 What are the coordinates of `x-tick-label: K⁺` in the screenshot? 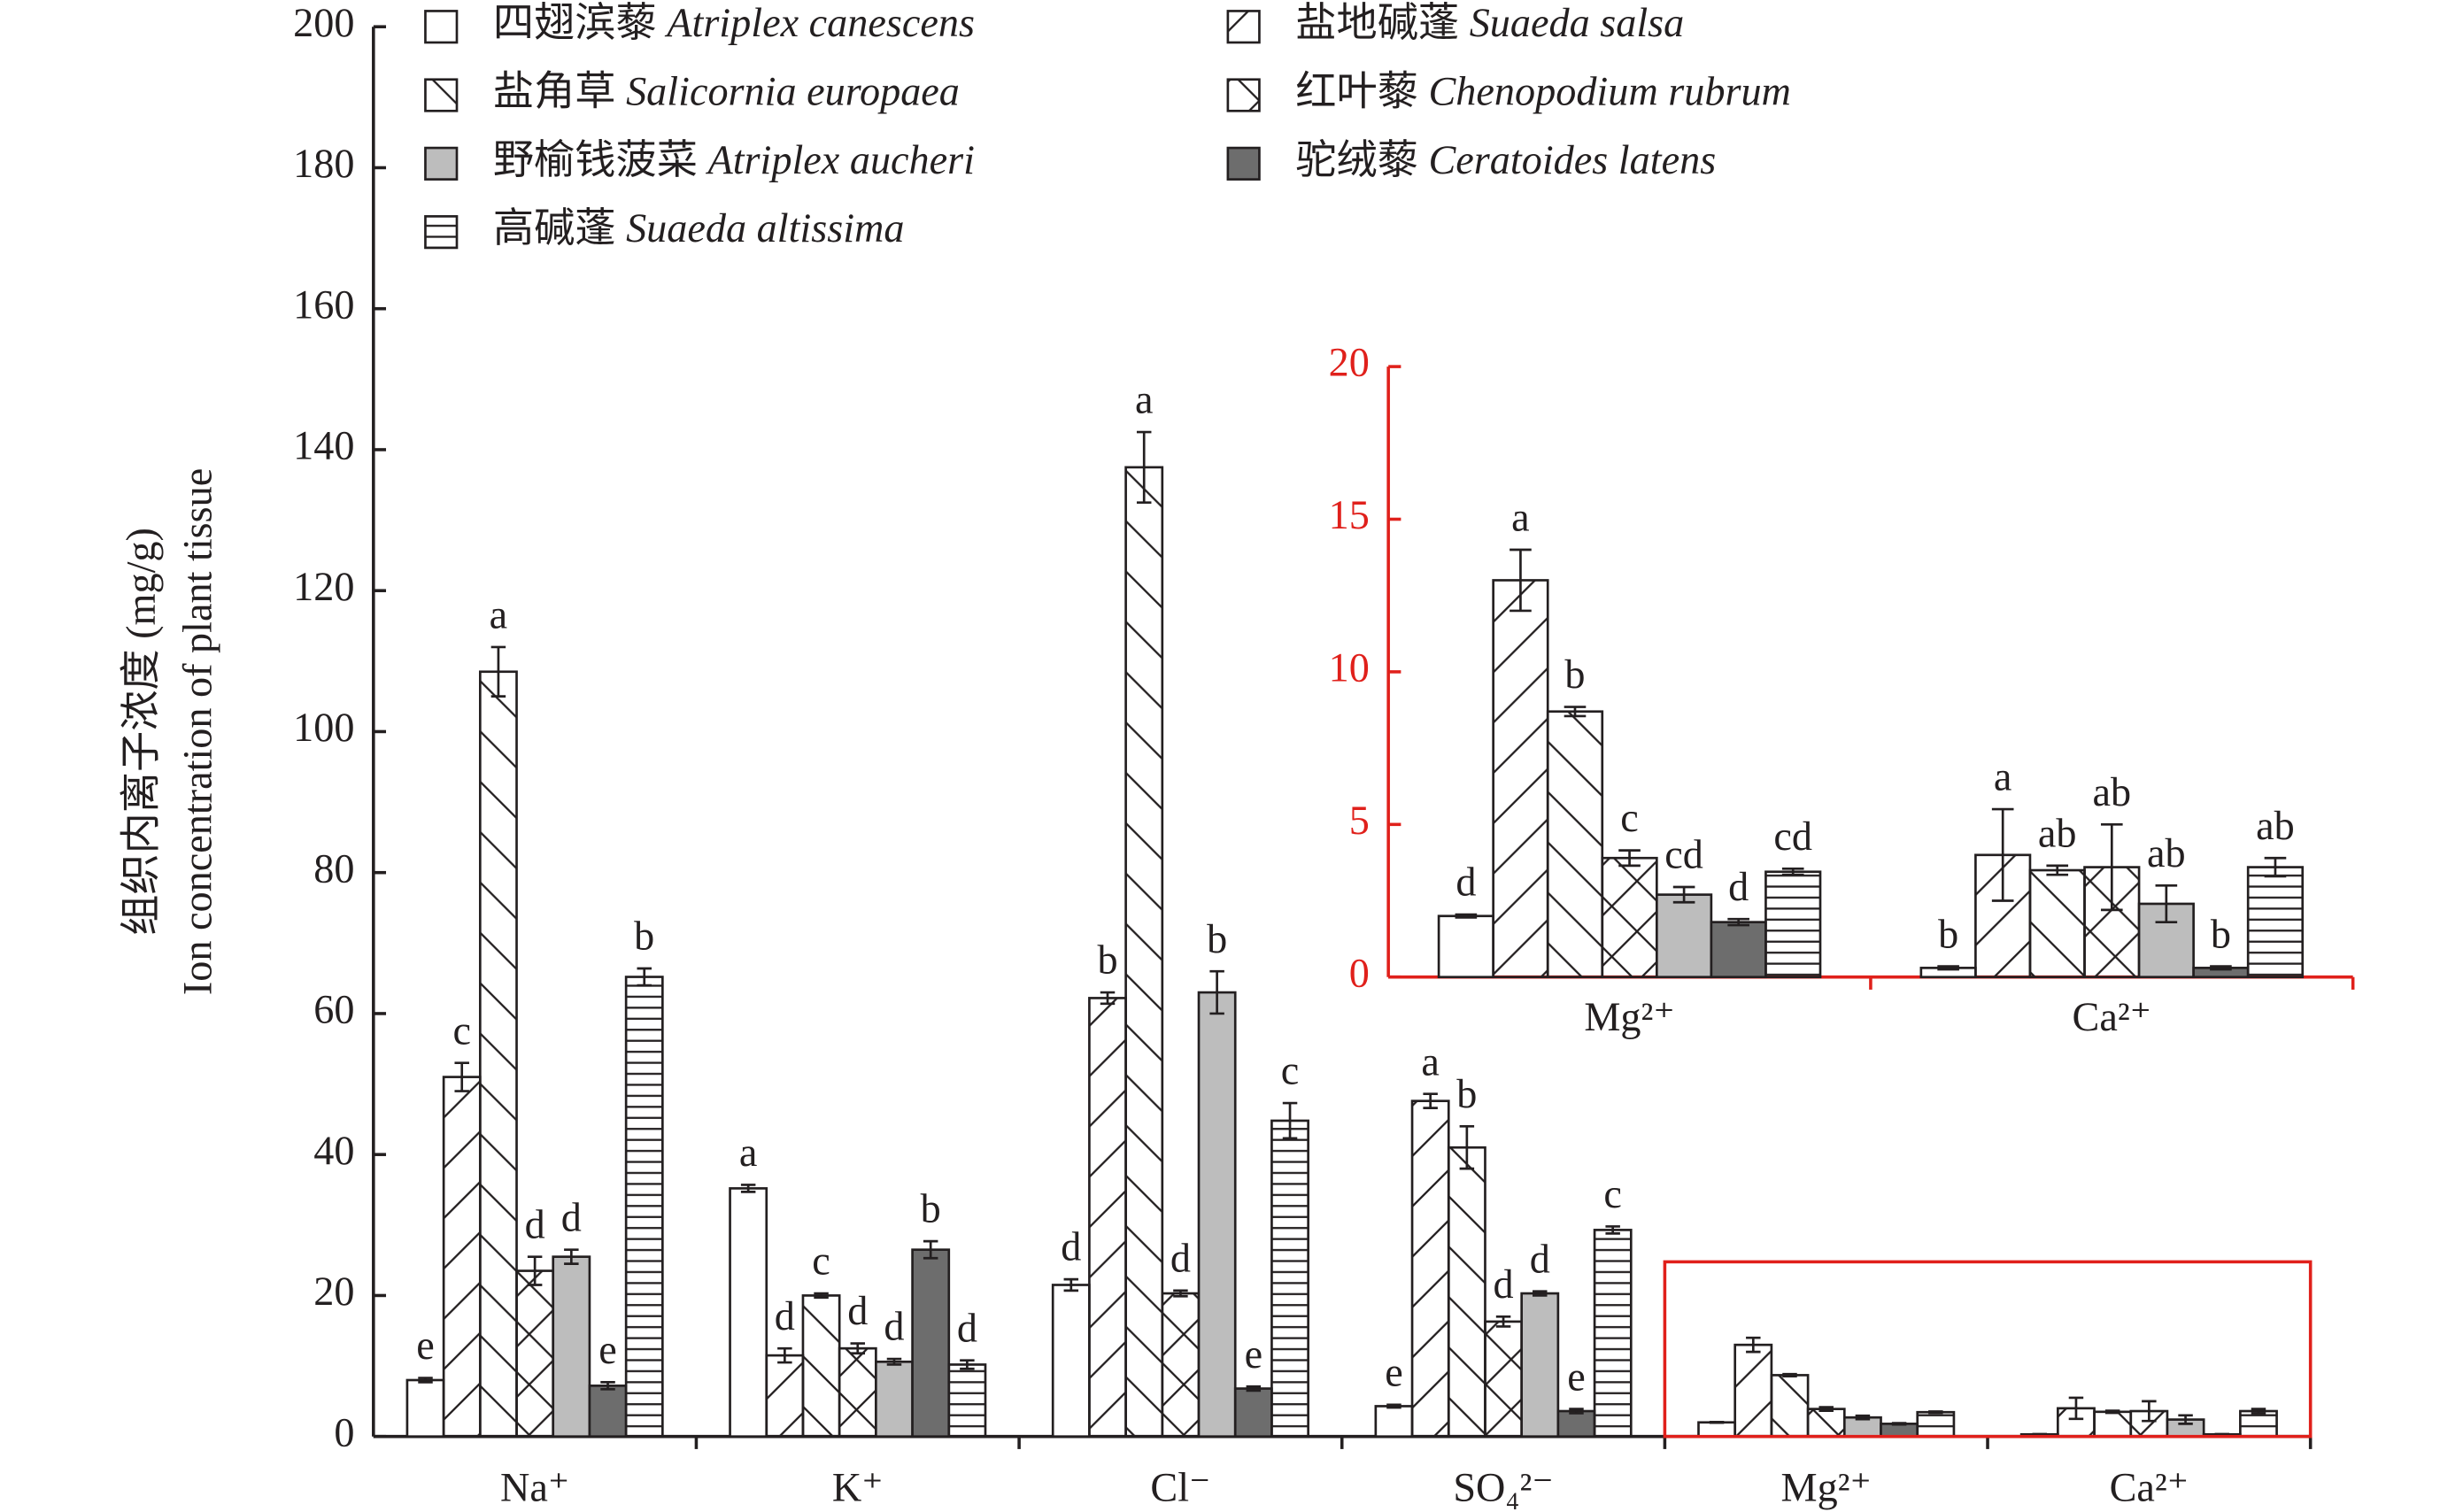 It's located at (858, 1487).